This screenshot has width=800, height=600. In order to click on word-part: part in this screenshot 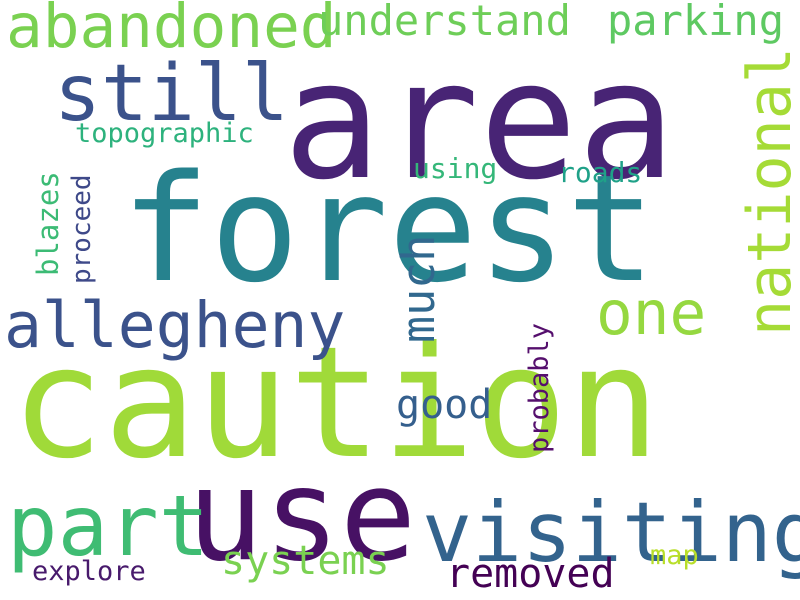, I will do `click(108, 526)`.